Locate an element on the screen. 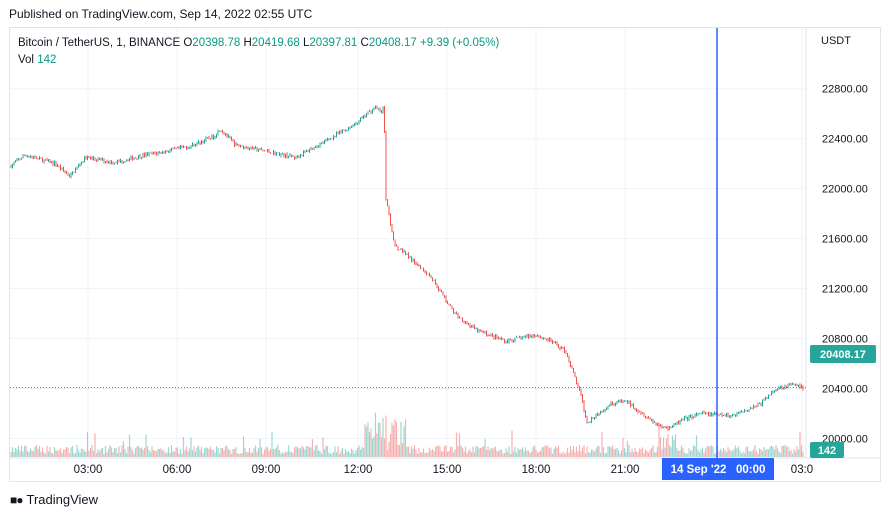 The image size is (891, 518). time-tick-label: 09:00 is located at coordinates (266, 470).